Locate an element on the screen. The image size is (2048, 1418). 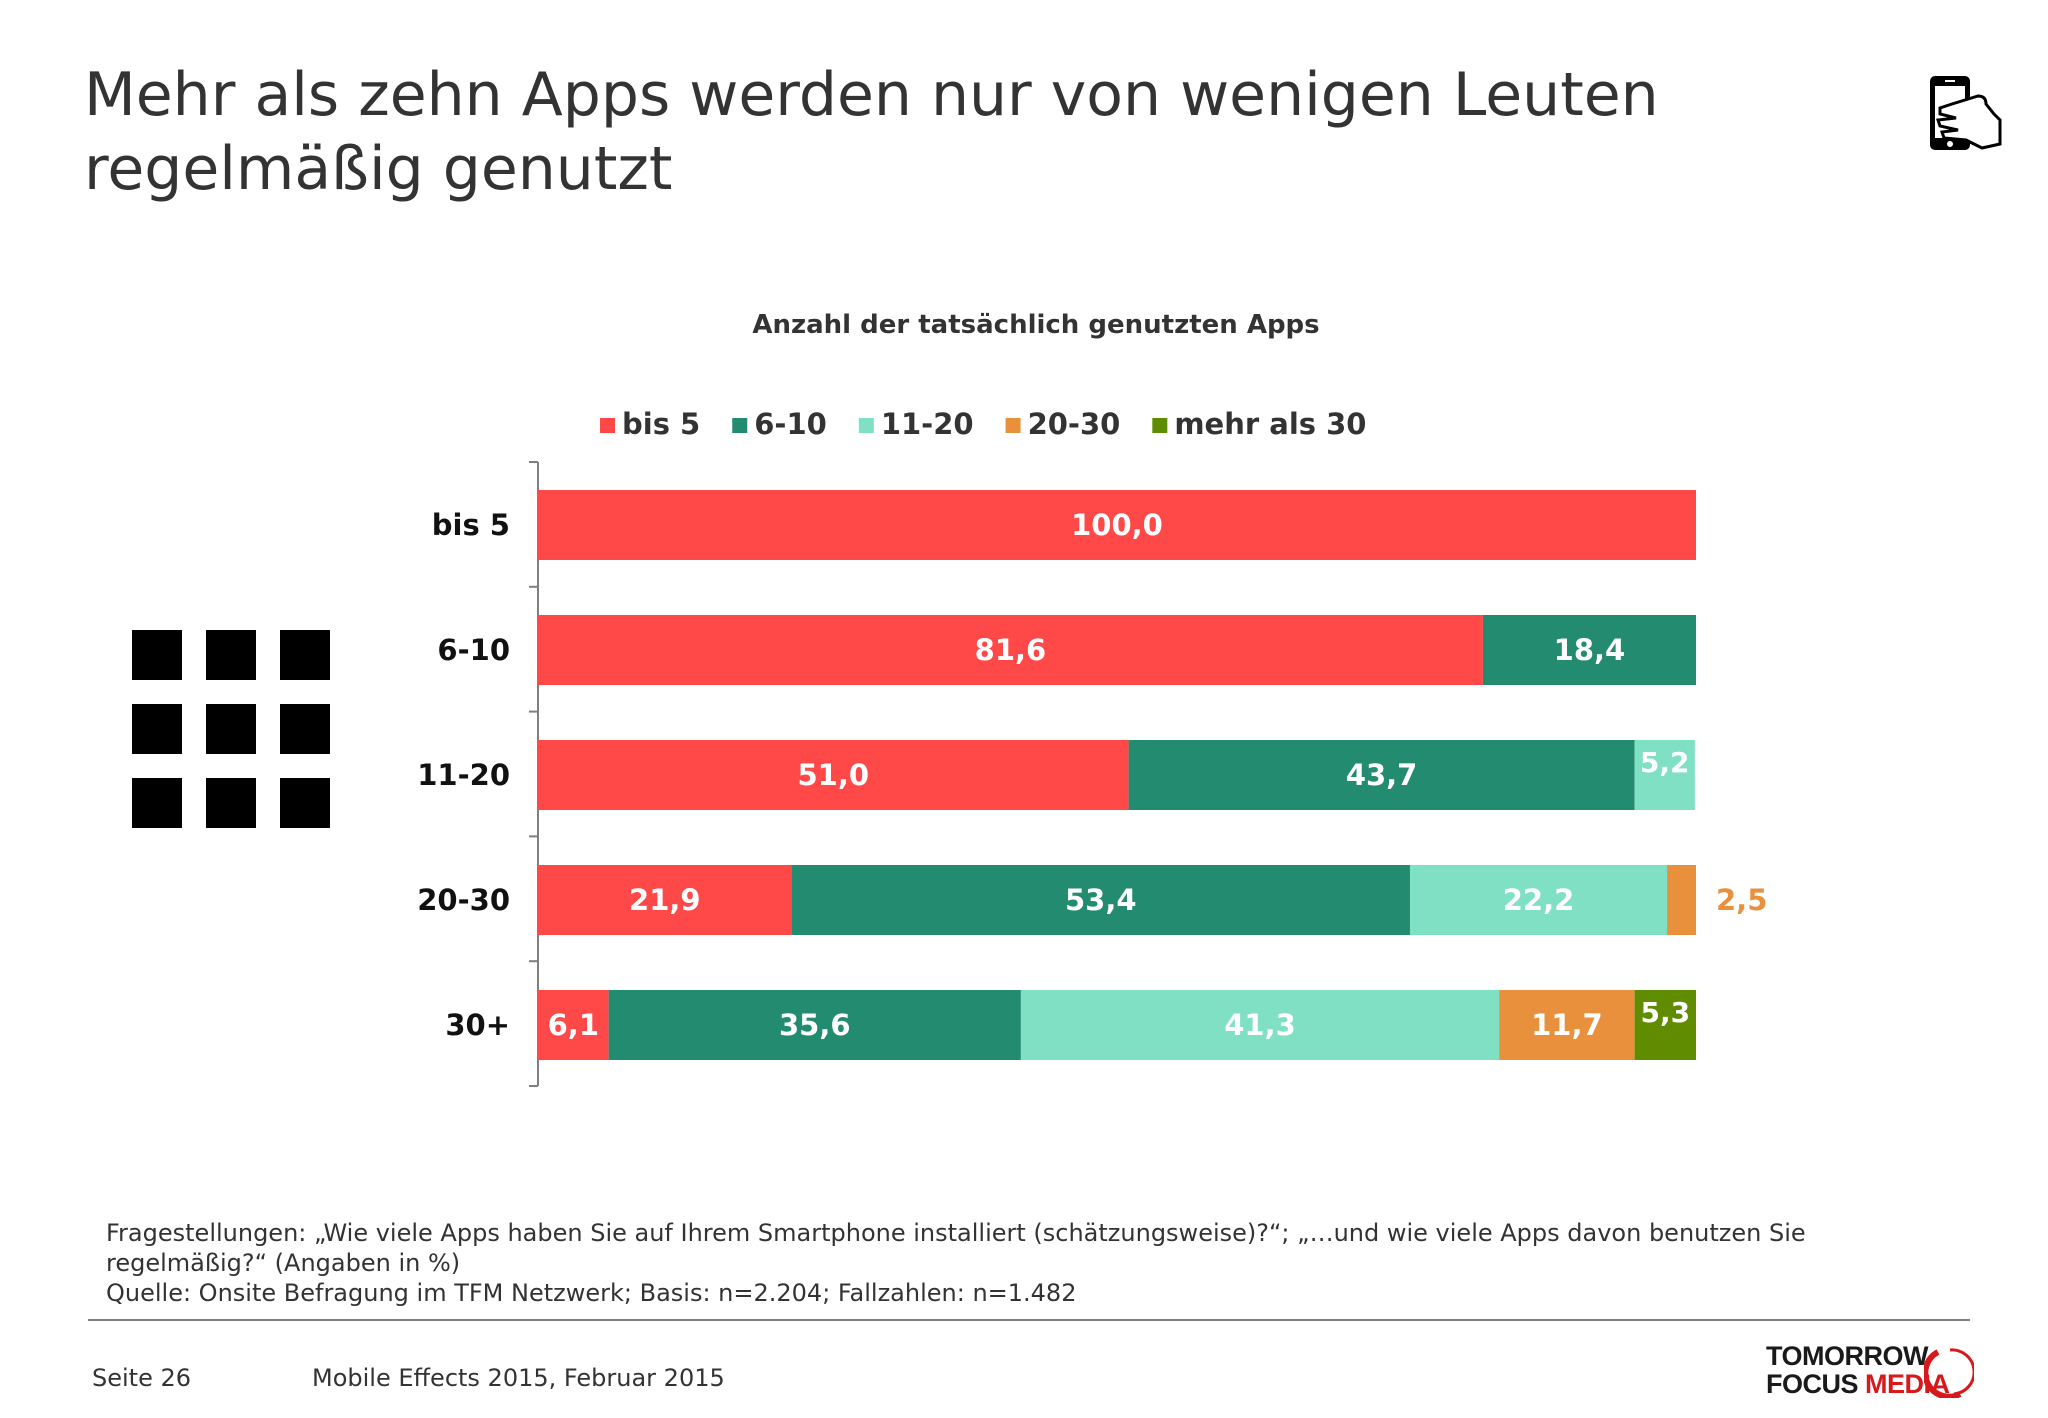
data-label: 51,0 is located at coordinates (834, 775).